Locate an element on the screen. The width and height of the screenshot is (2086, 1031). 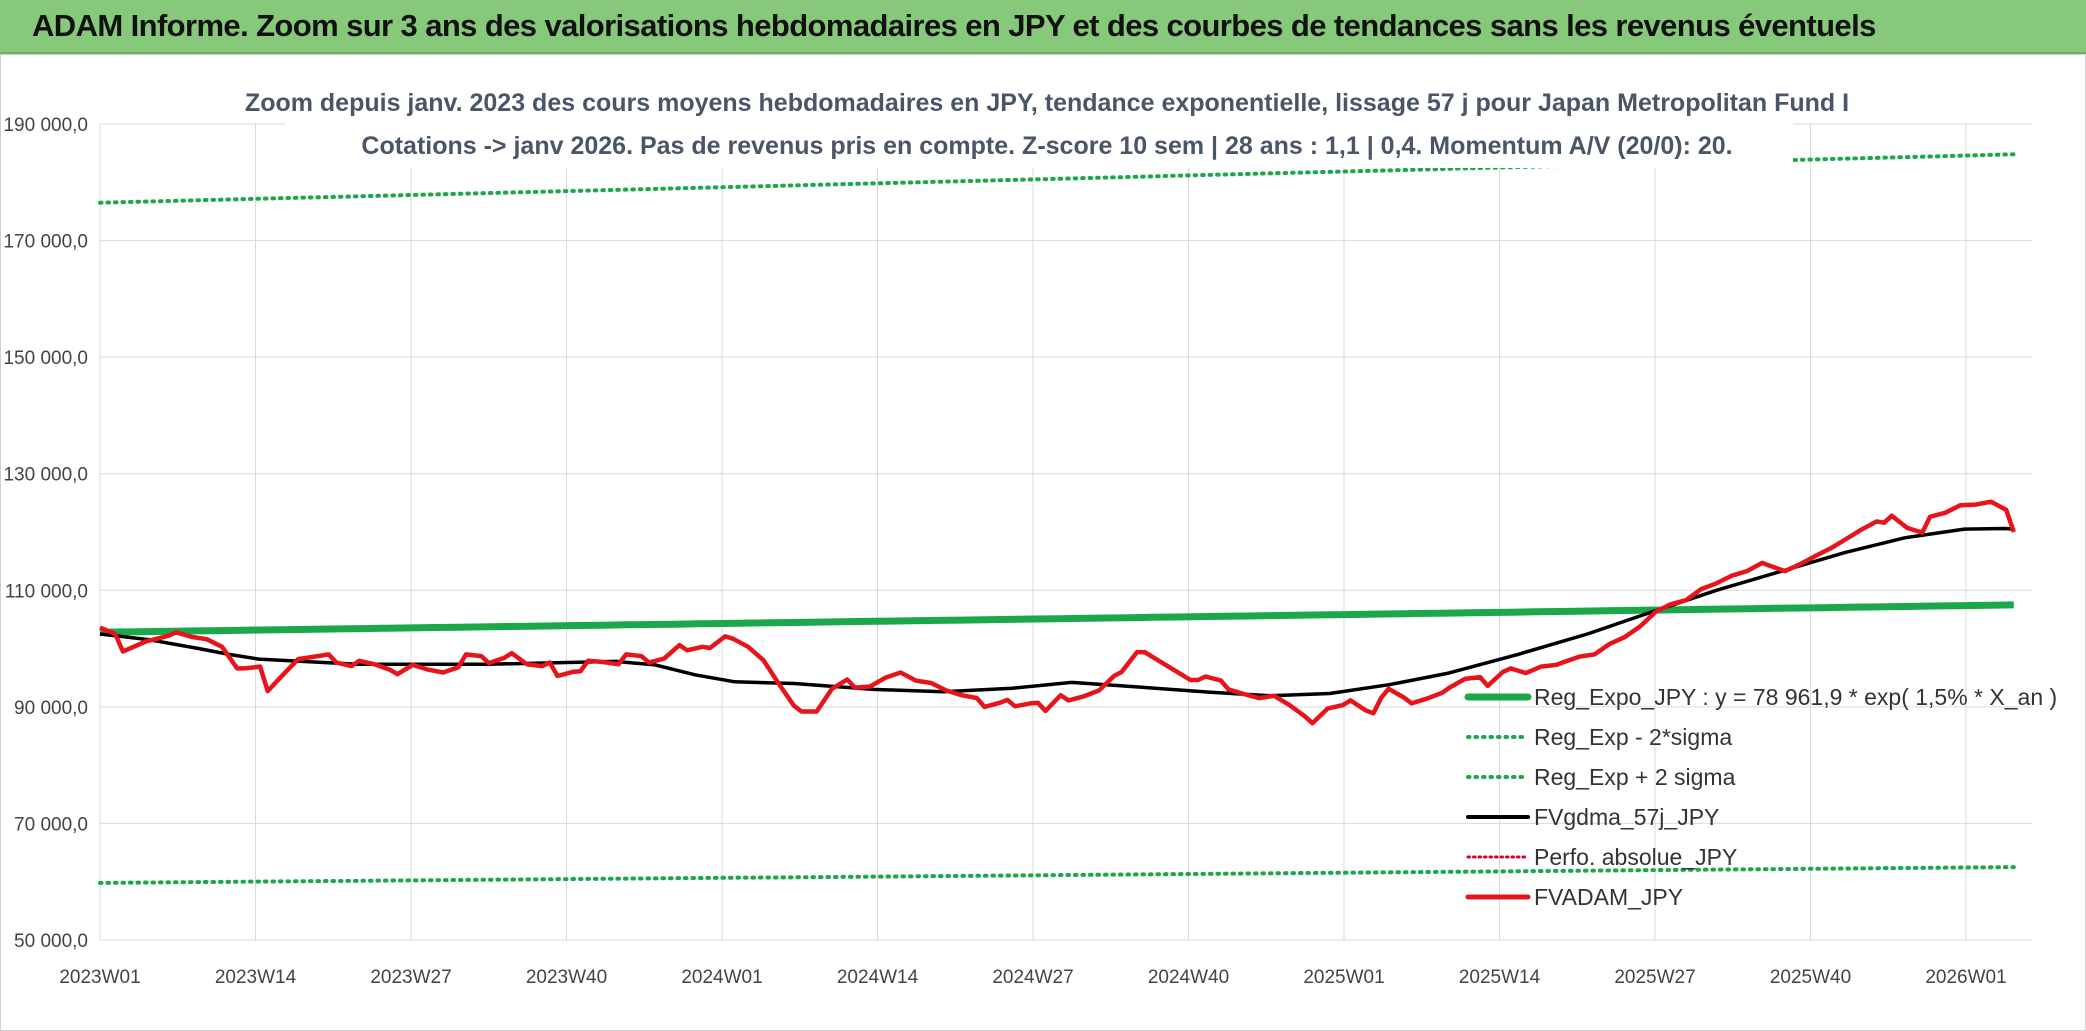
series-reg-expo-jpy is located at coordinates (1056, 618).